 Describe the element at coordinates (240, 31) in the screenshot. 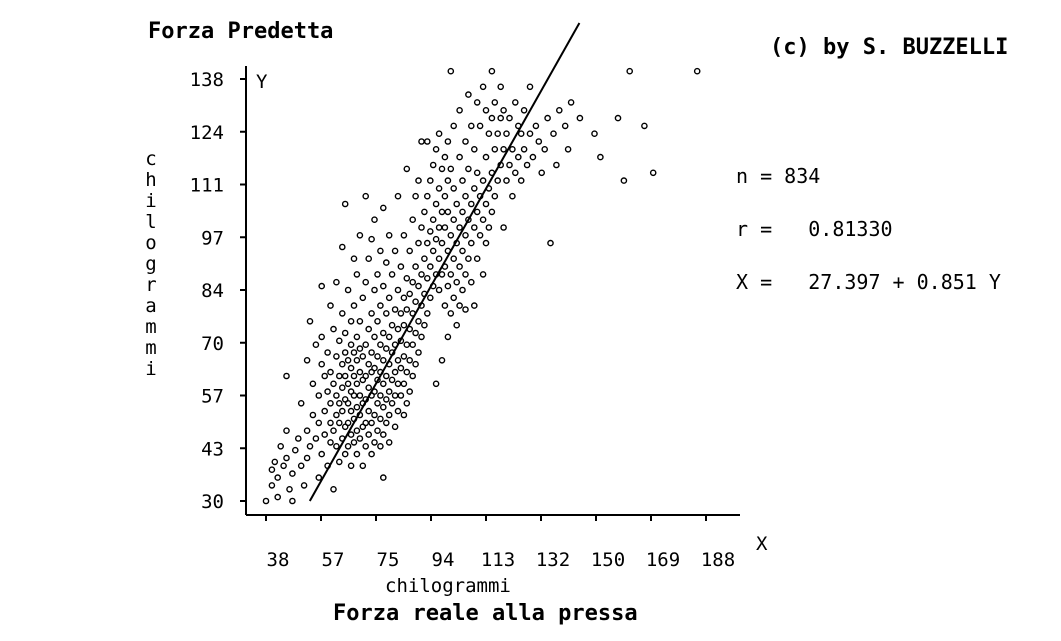

I see `chart-title: Forza Predetta` at that location.